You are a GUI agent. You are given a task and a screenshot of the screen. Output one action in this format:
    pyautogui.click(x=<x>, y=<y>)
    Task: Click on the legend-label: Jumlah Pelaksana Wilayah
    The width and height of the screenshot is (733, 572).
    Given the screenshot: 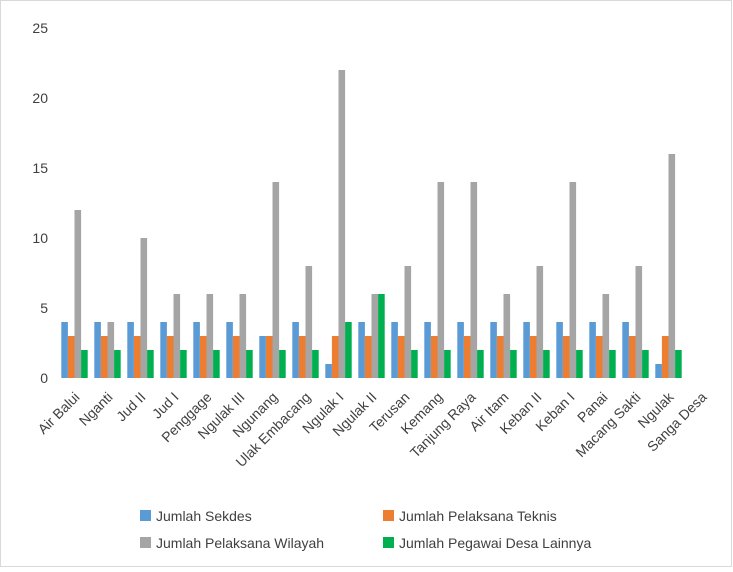 What is the action you would take?
    pyautogui.click(x=240, y=543)
    